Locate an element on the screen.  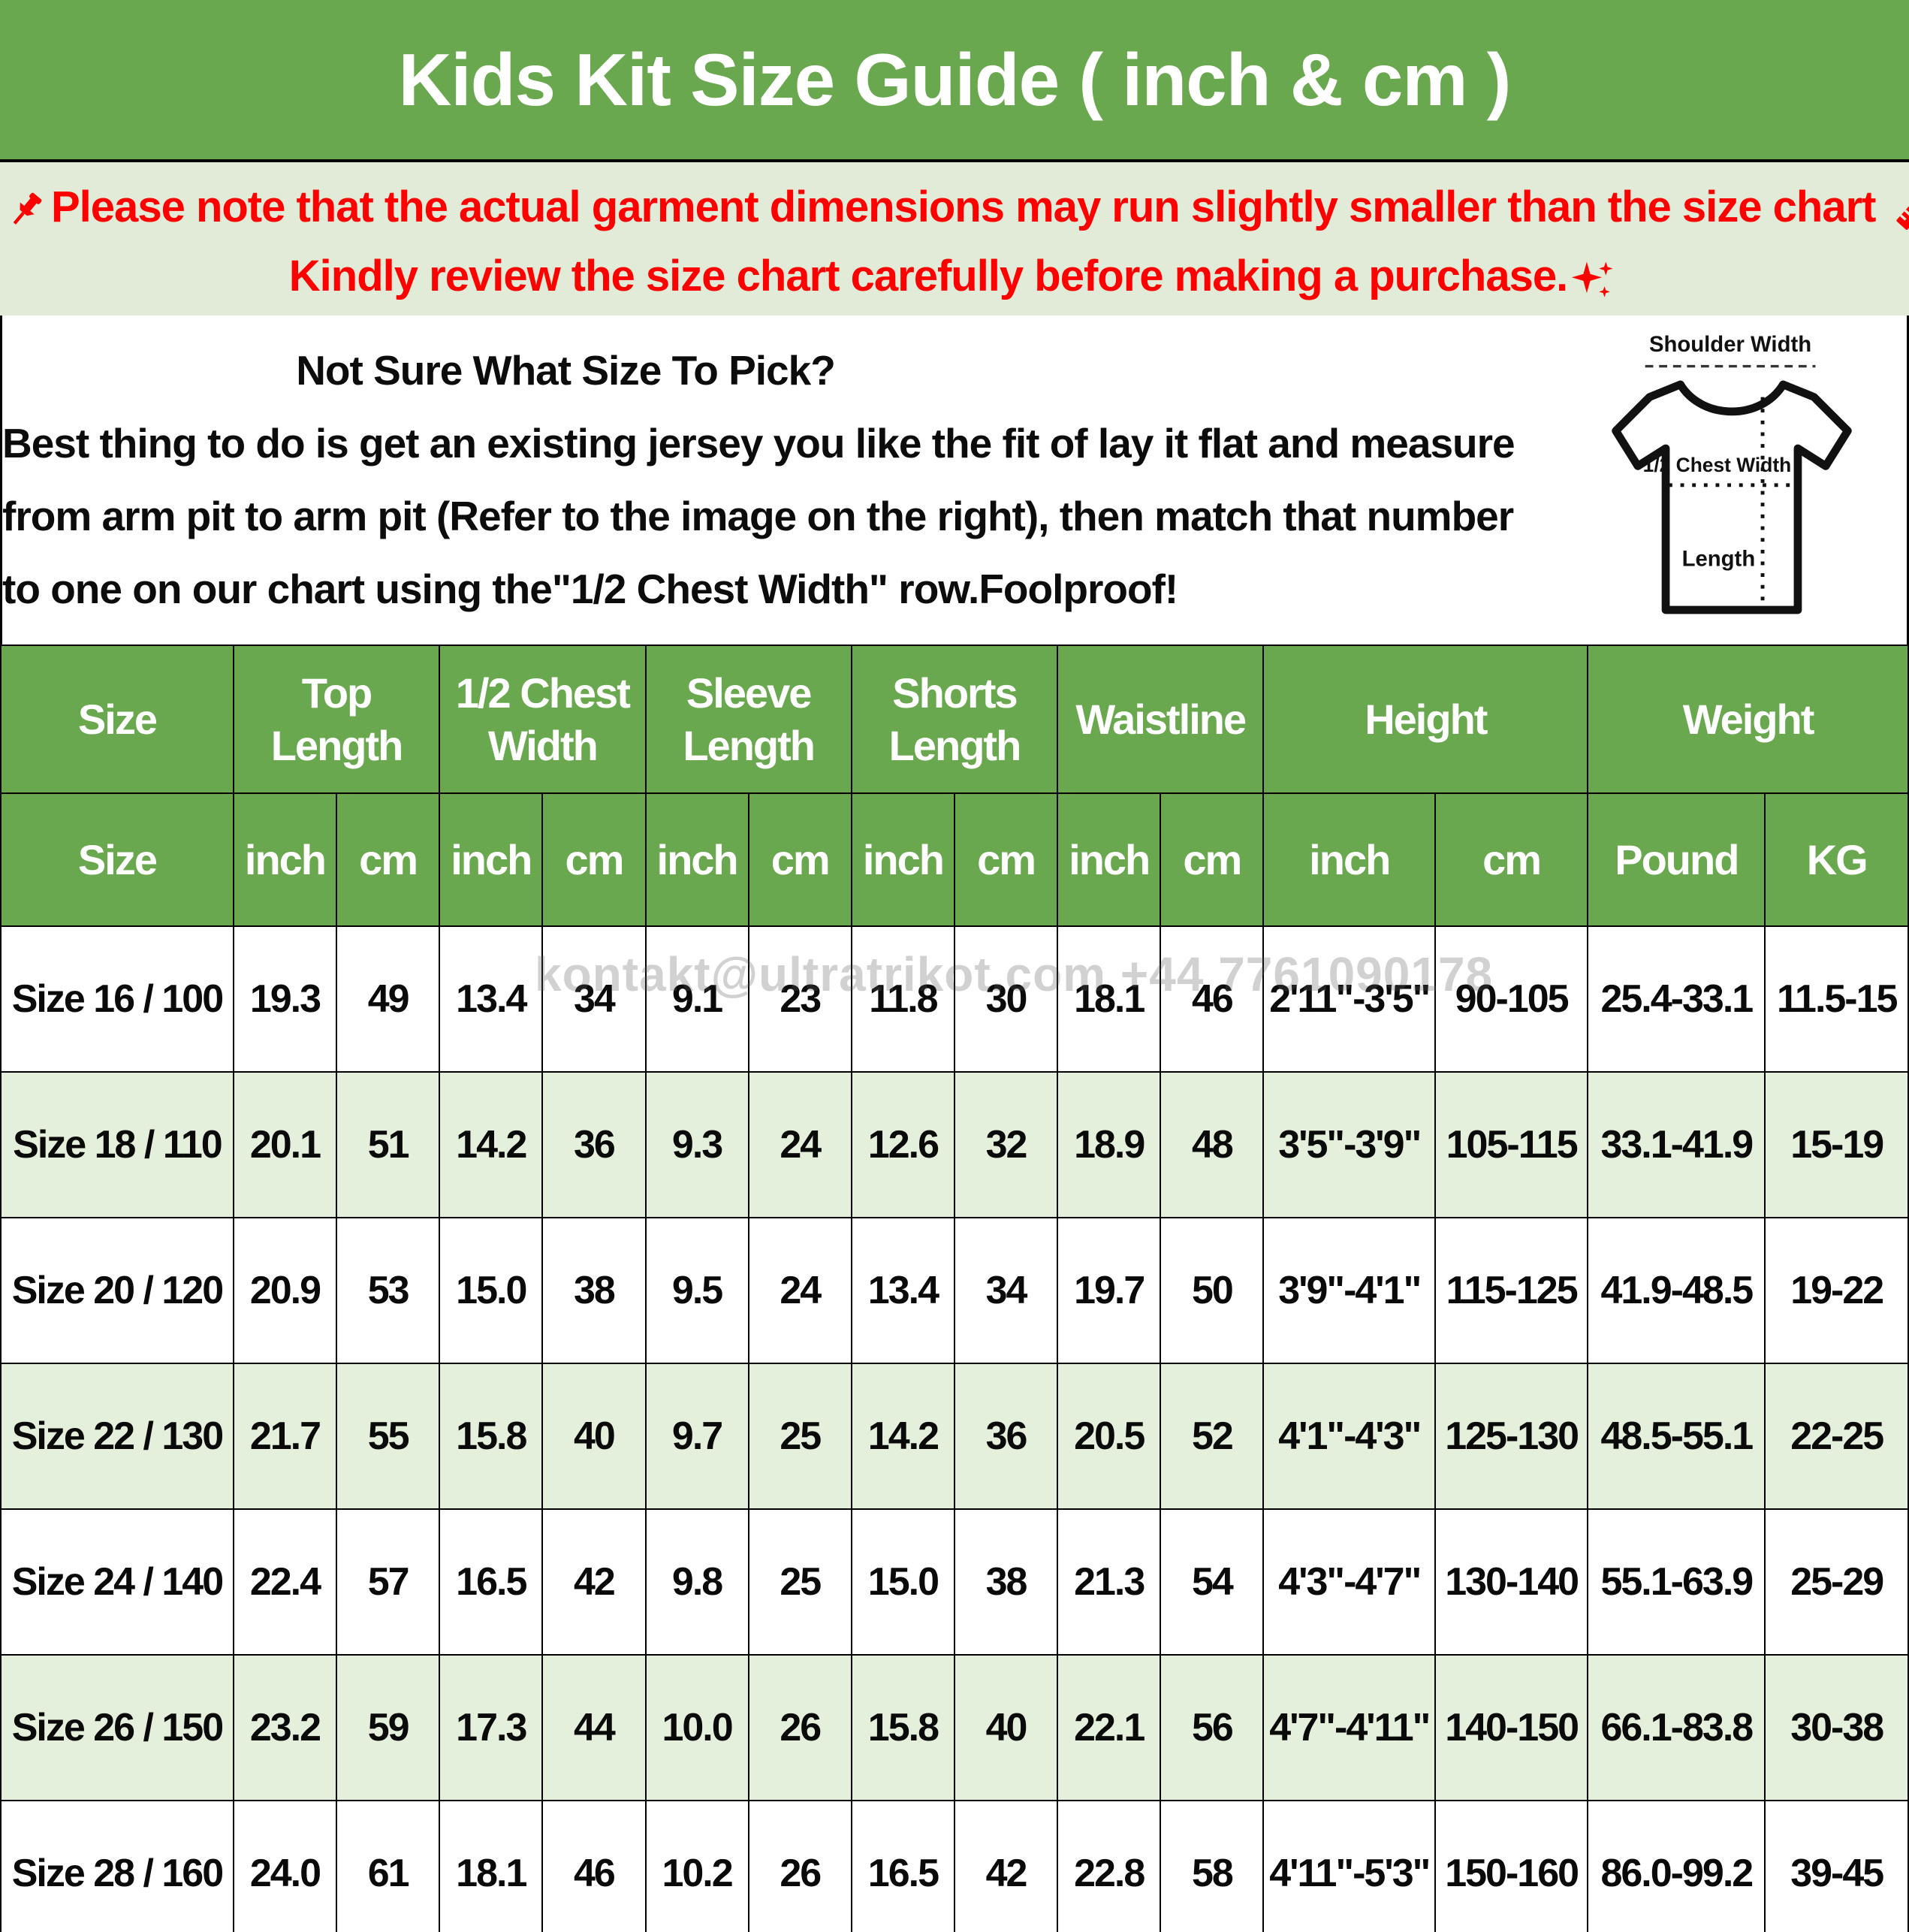
value-cell: 50 is located at coordinates (1212, 1290).